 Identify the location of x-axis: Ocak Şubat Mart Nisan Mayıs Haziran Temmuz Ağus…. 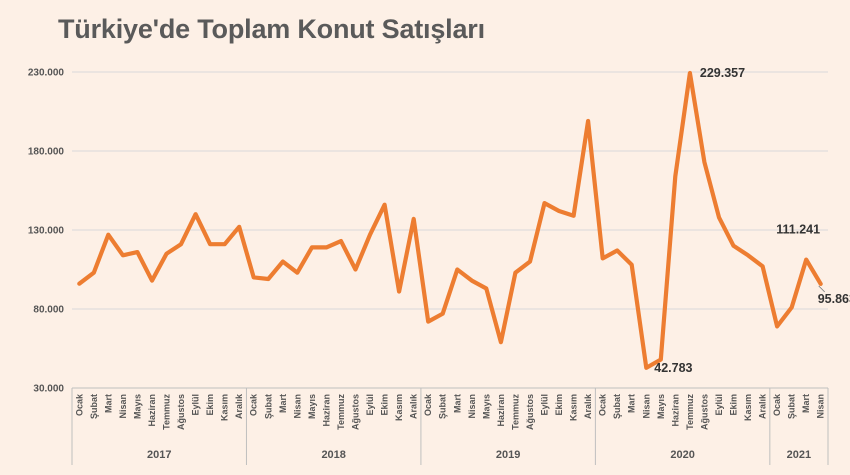
(450, 426).